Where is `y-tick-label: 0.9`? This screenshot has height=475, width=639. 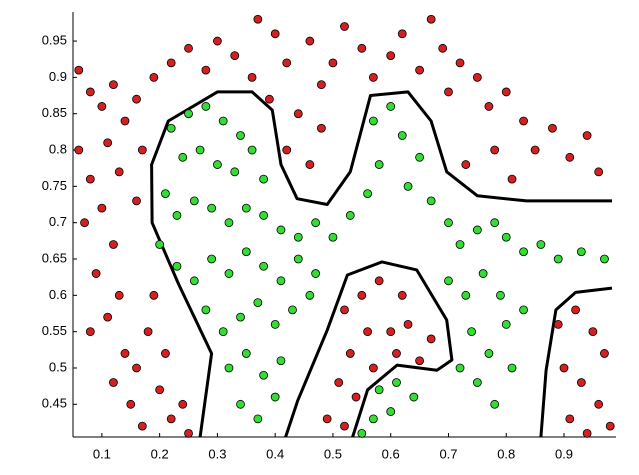 y-tick-label: 0.9 is located at coordinates (58, 76).